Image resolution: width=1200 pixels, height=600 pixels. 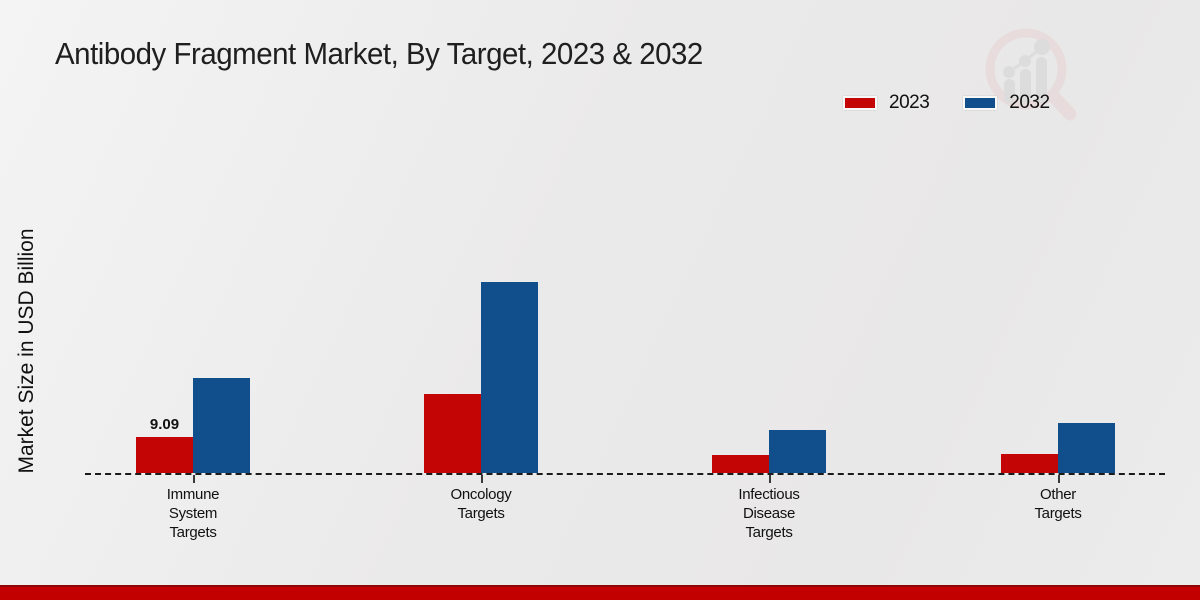 I want to click on legend-swatch-2023, so click(x=860, y=103).